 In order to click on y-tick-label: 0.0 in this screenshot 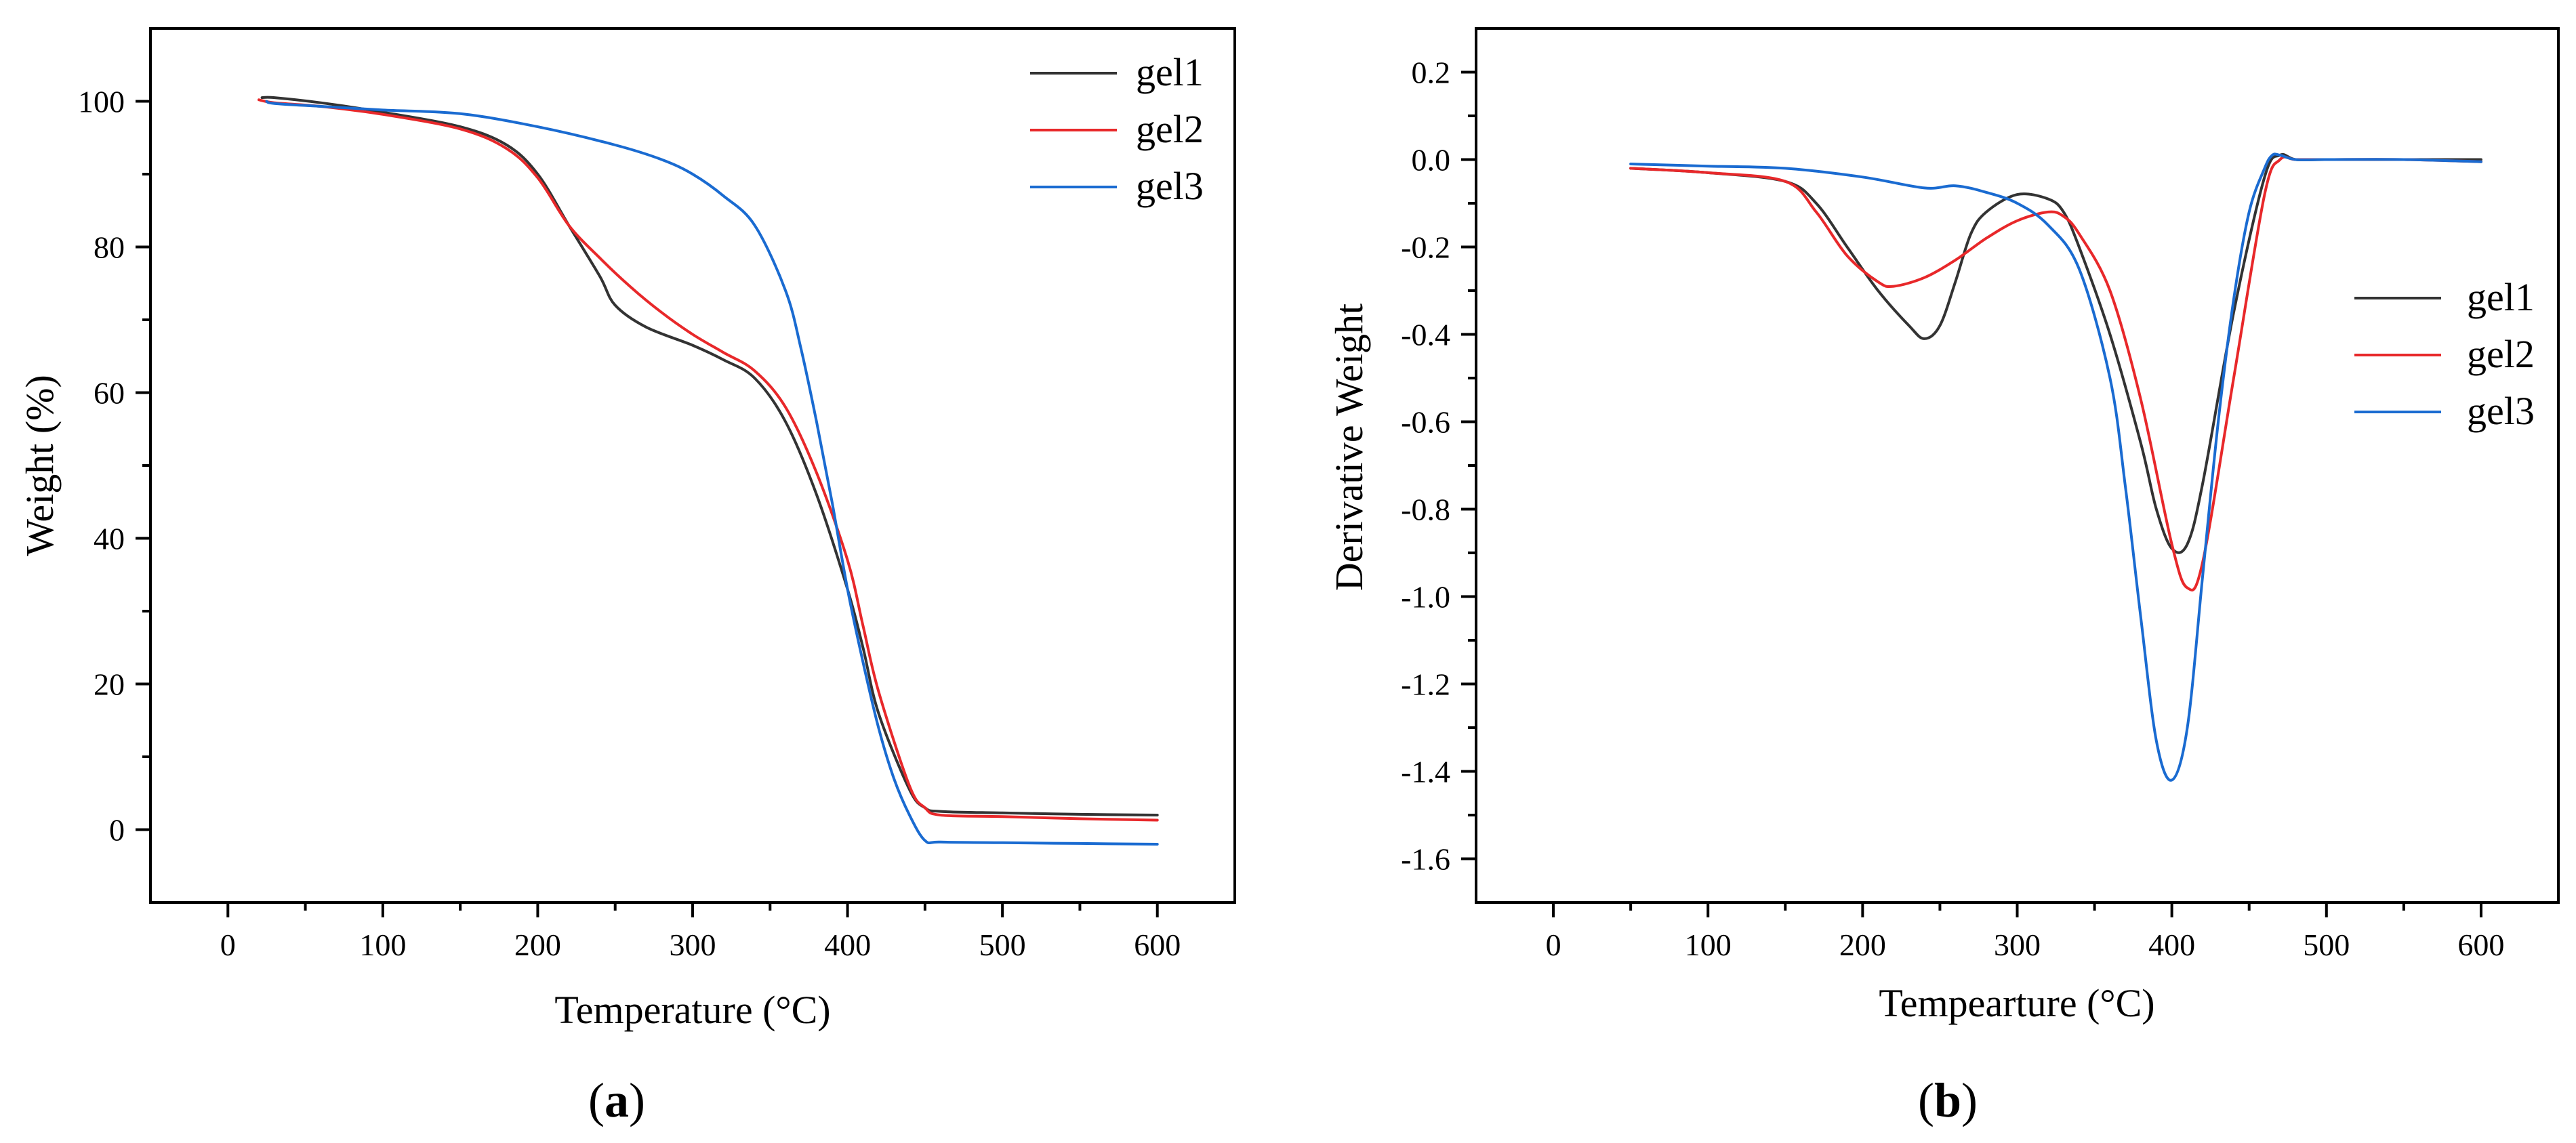, I will do `click(1432, 160)`.